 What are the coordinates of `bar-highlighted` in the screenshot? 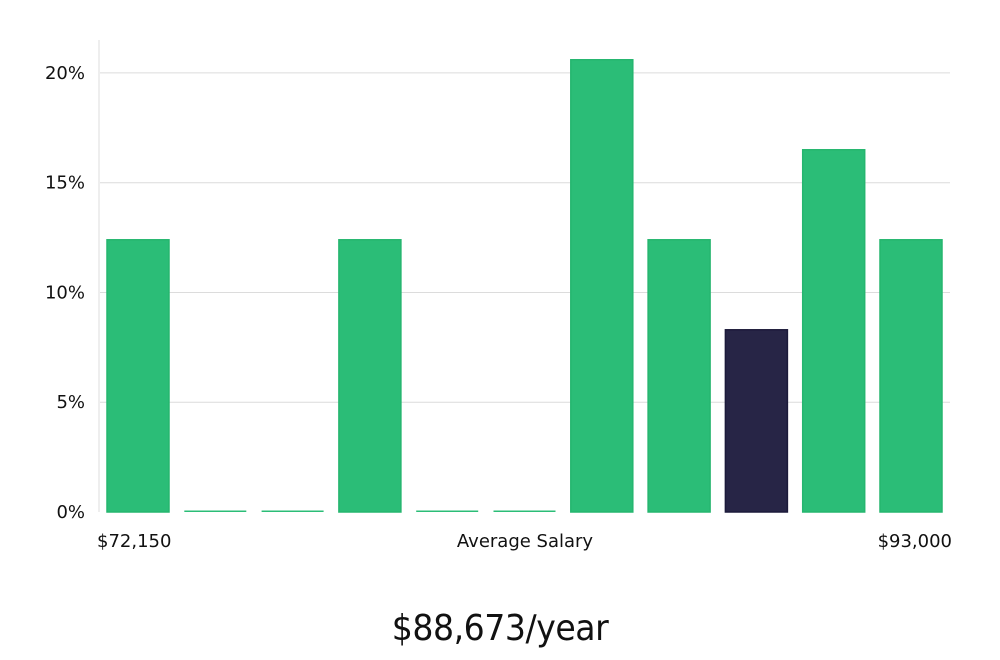 It's located at (756, 421).